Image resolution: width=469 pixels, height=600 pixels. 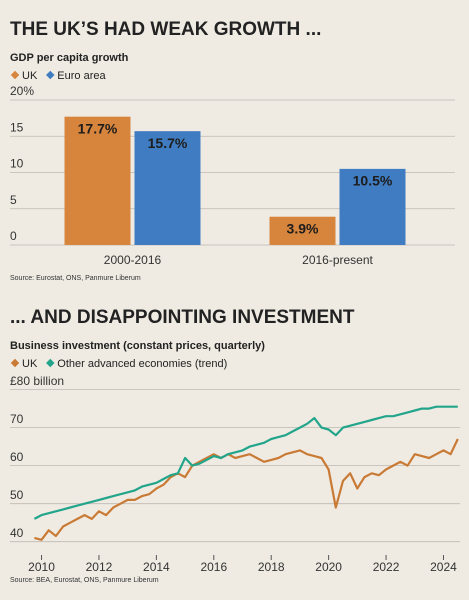 What do you see at coordinates (337, 260) in the screenshot?
I see `x-tick-label: 2016-present` at bounding box center [337, 260].